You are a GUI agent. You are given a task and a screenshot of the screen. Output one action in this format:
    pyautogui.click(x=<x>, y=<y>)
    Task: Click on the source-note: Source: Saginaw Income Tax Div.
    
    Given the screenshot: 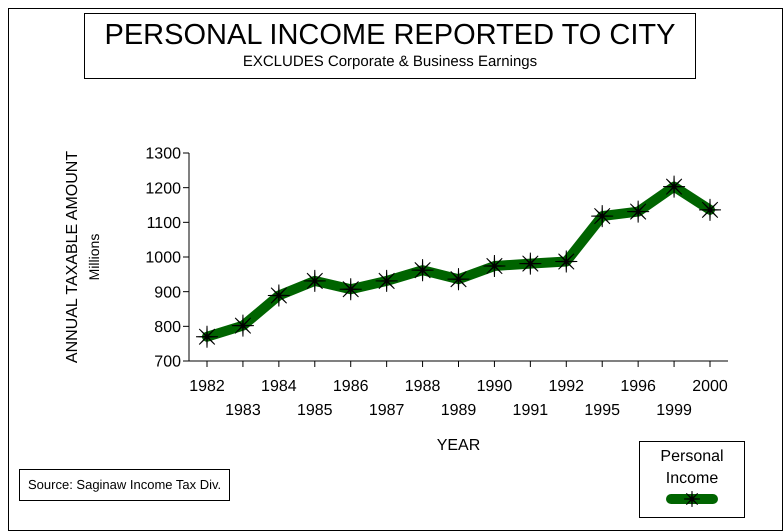 What is the action you would take?
    pyautogui.click(x=125, y=485)
    